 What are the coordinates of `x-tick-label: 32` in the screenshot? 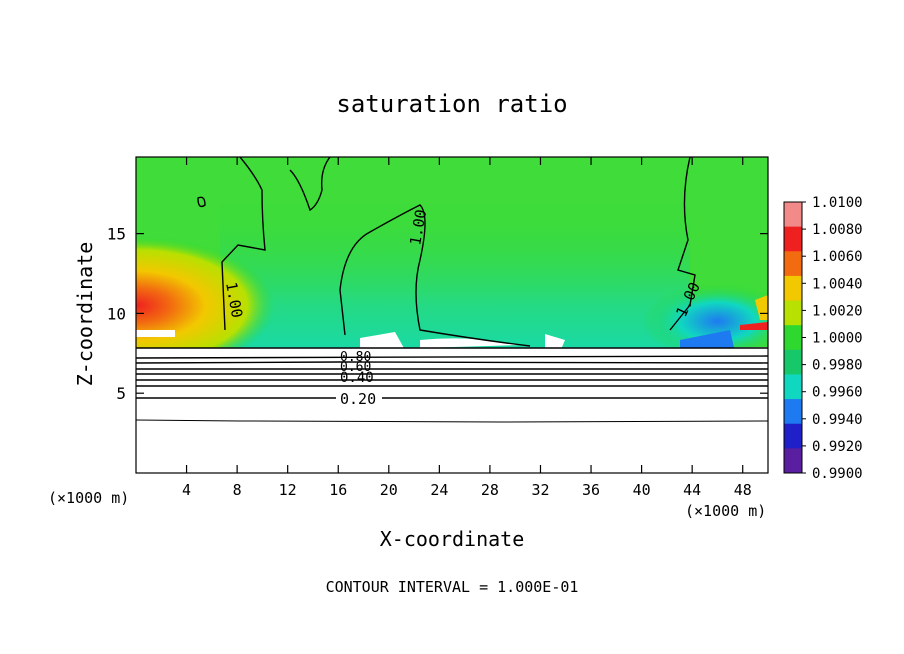 It's located at (540, 490).